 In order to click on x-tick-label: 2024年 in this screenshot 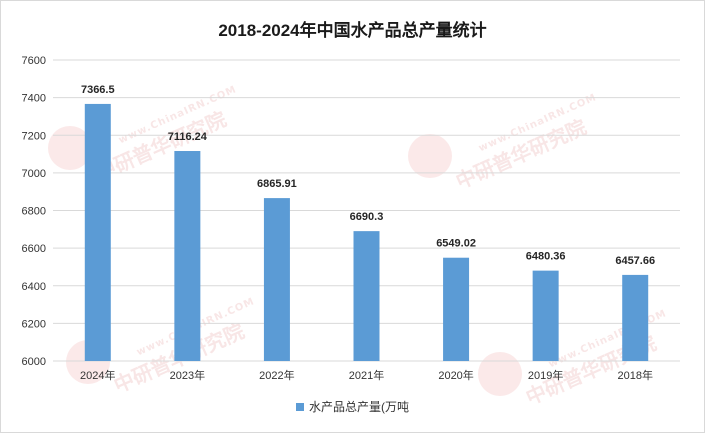, I will do `click(97, 375)`.